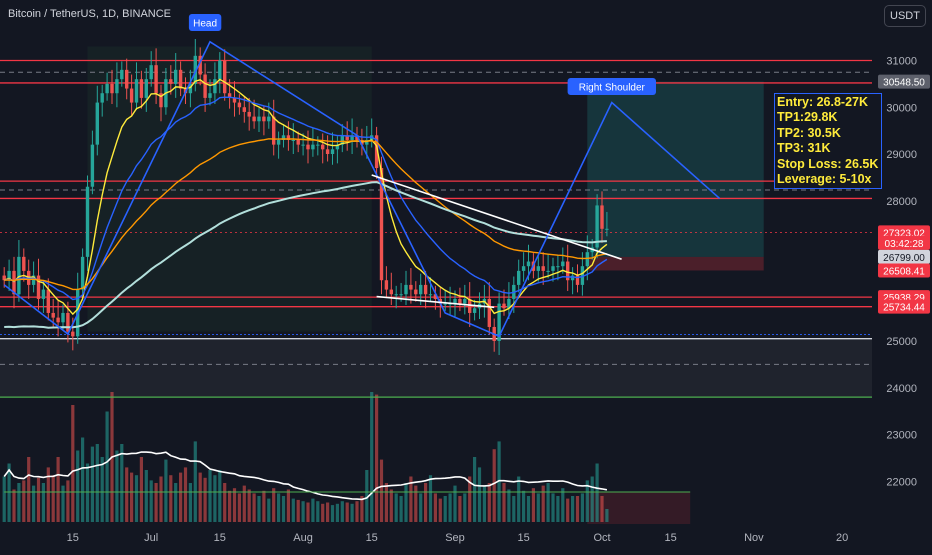  Describe the element at coordinates (151, 538) in the screenshot. I see `time-axis-tick: Jul` at that location.